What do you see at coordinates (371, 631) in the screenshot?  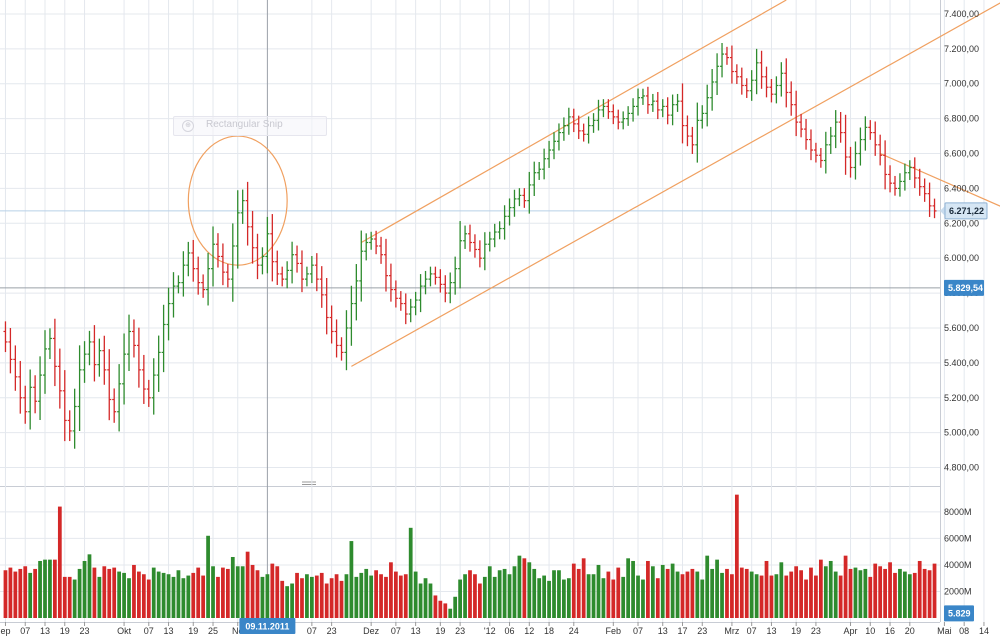 I see `x-tick-label: Dez` at bounding box center [371, 631].